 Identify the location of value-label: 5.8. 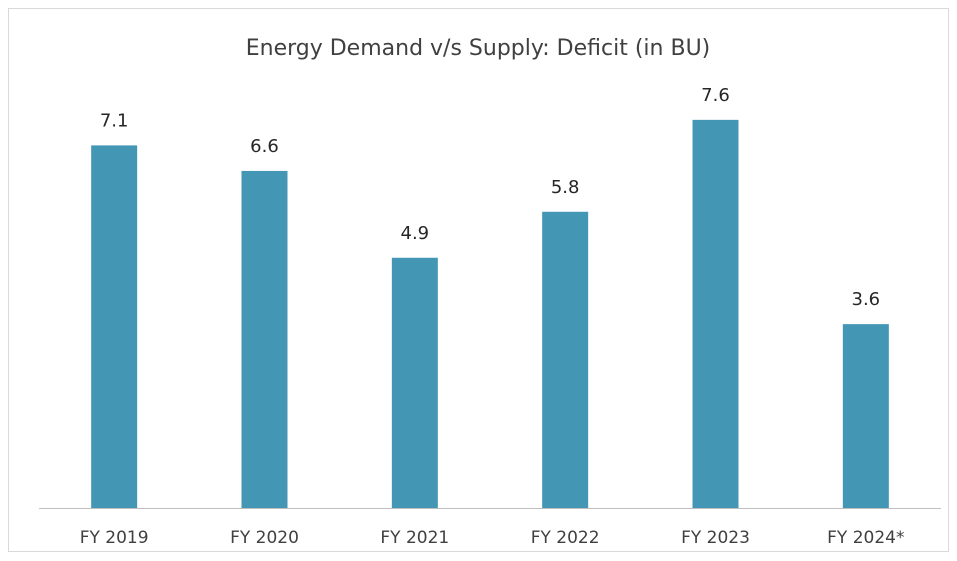
(565, 187).